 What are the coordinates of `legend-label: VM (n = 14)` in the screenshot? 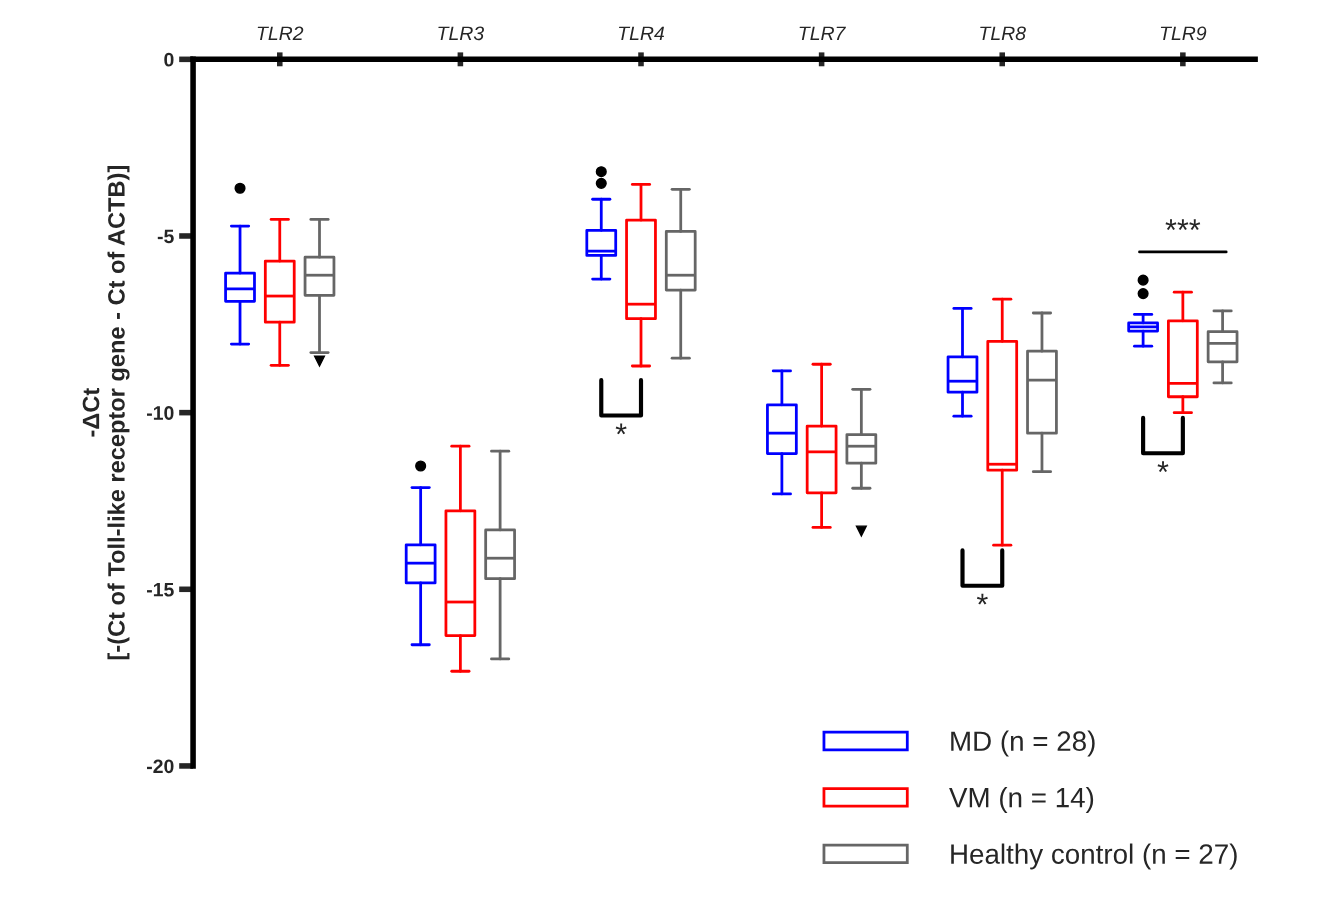 It's located at (1021, 800).